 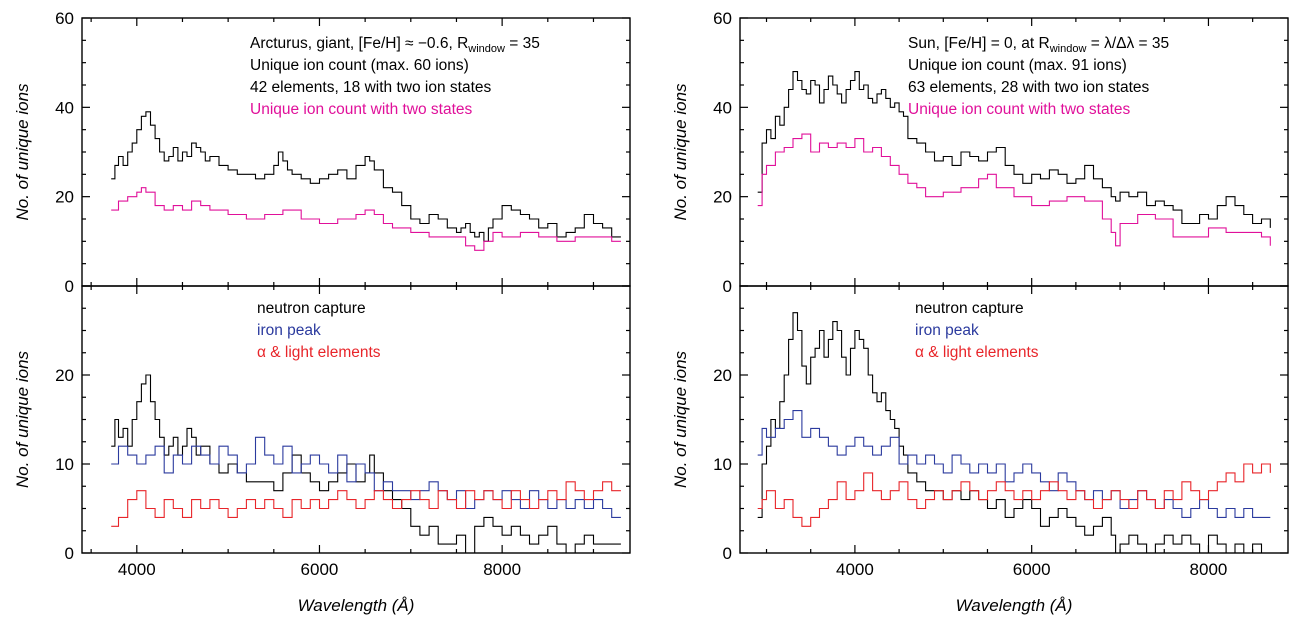 I want to click on annotation-line: Sun, [Fe/H] = 0, at Rwindow = λ/Δλ = 35, so click(x=1038, y=45).